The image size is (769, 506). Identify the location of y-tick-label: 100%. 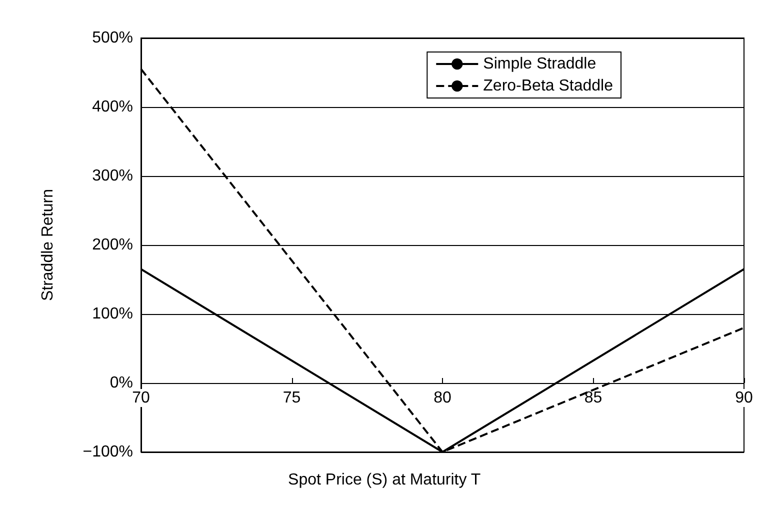
(112, 314).